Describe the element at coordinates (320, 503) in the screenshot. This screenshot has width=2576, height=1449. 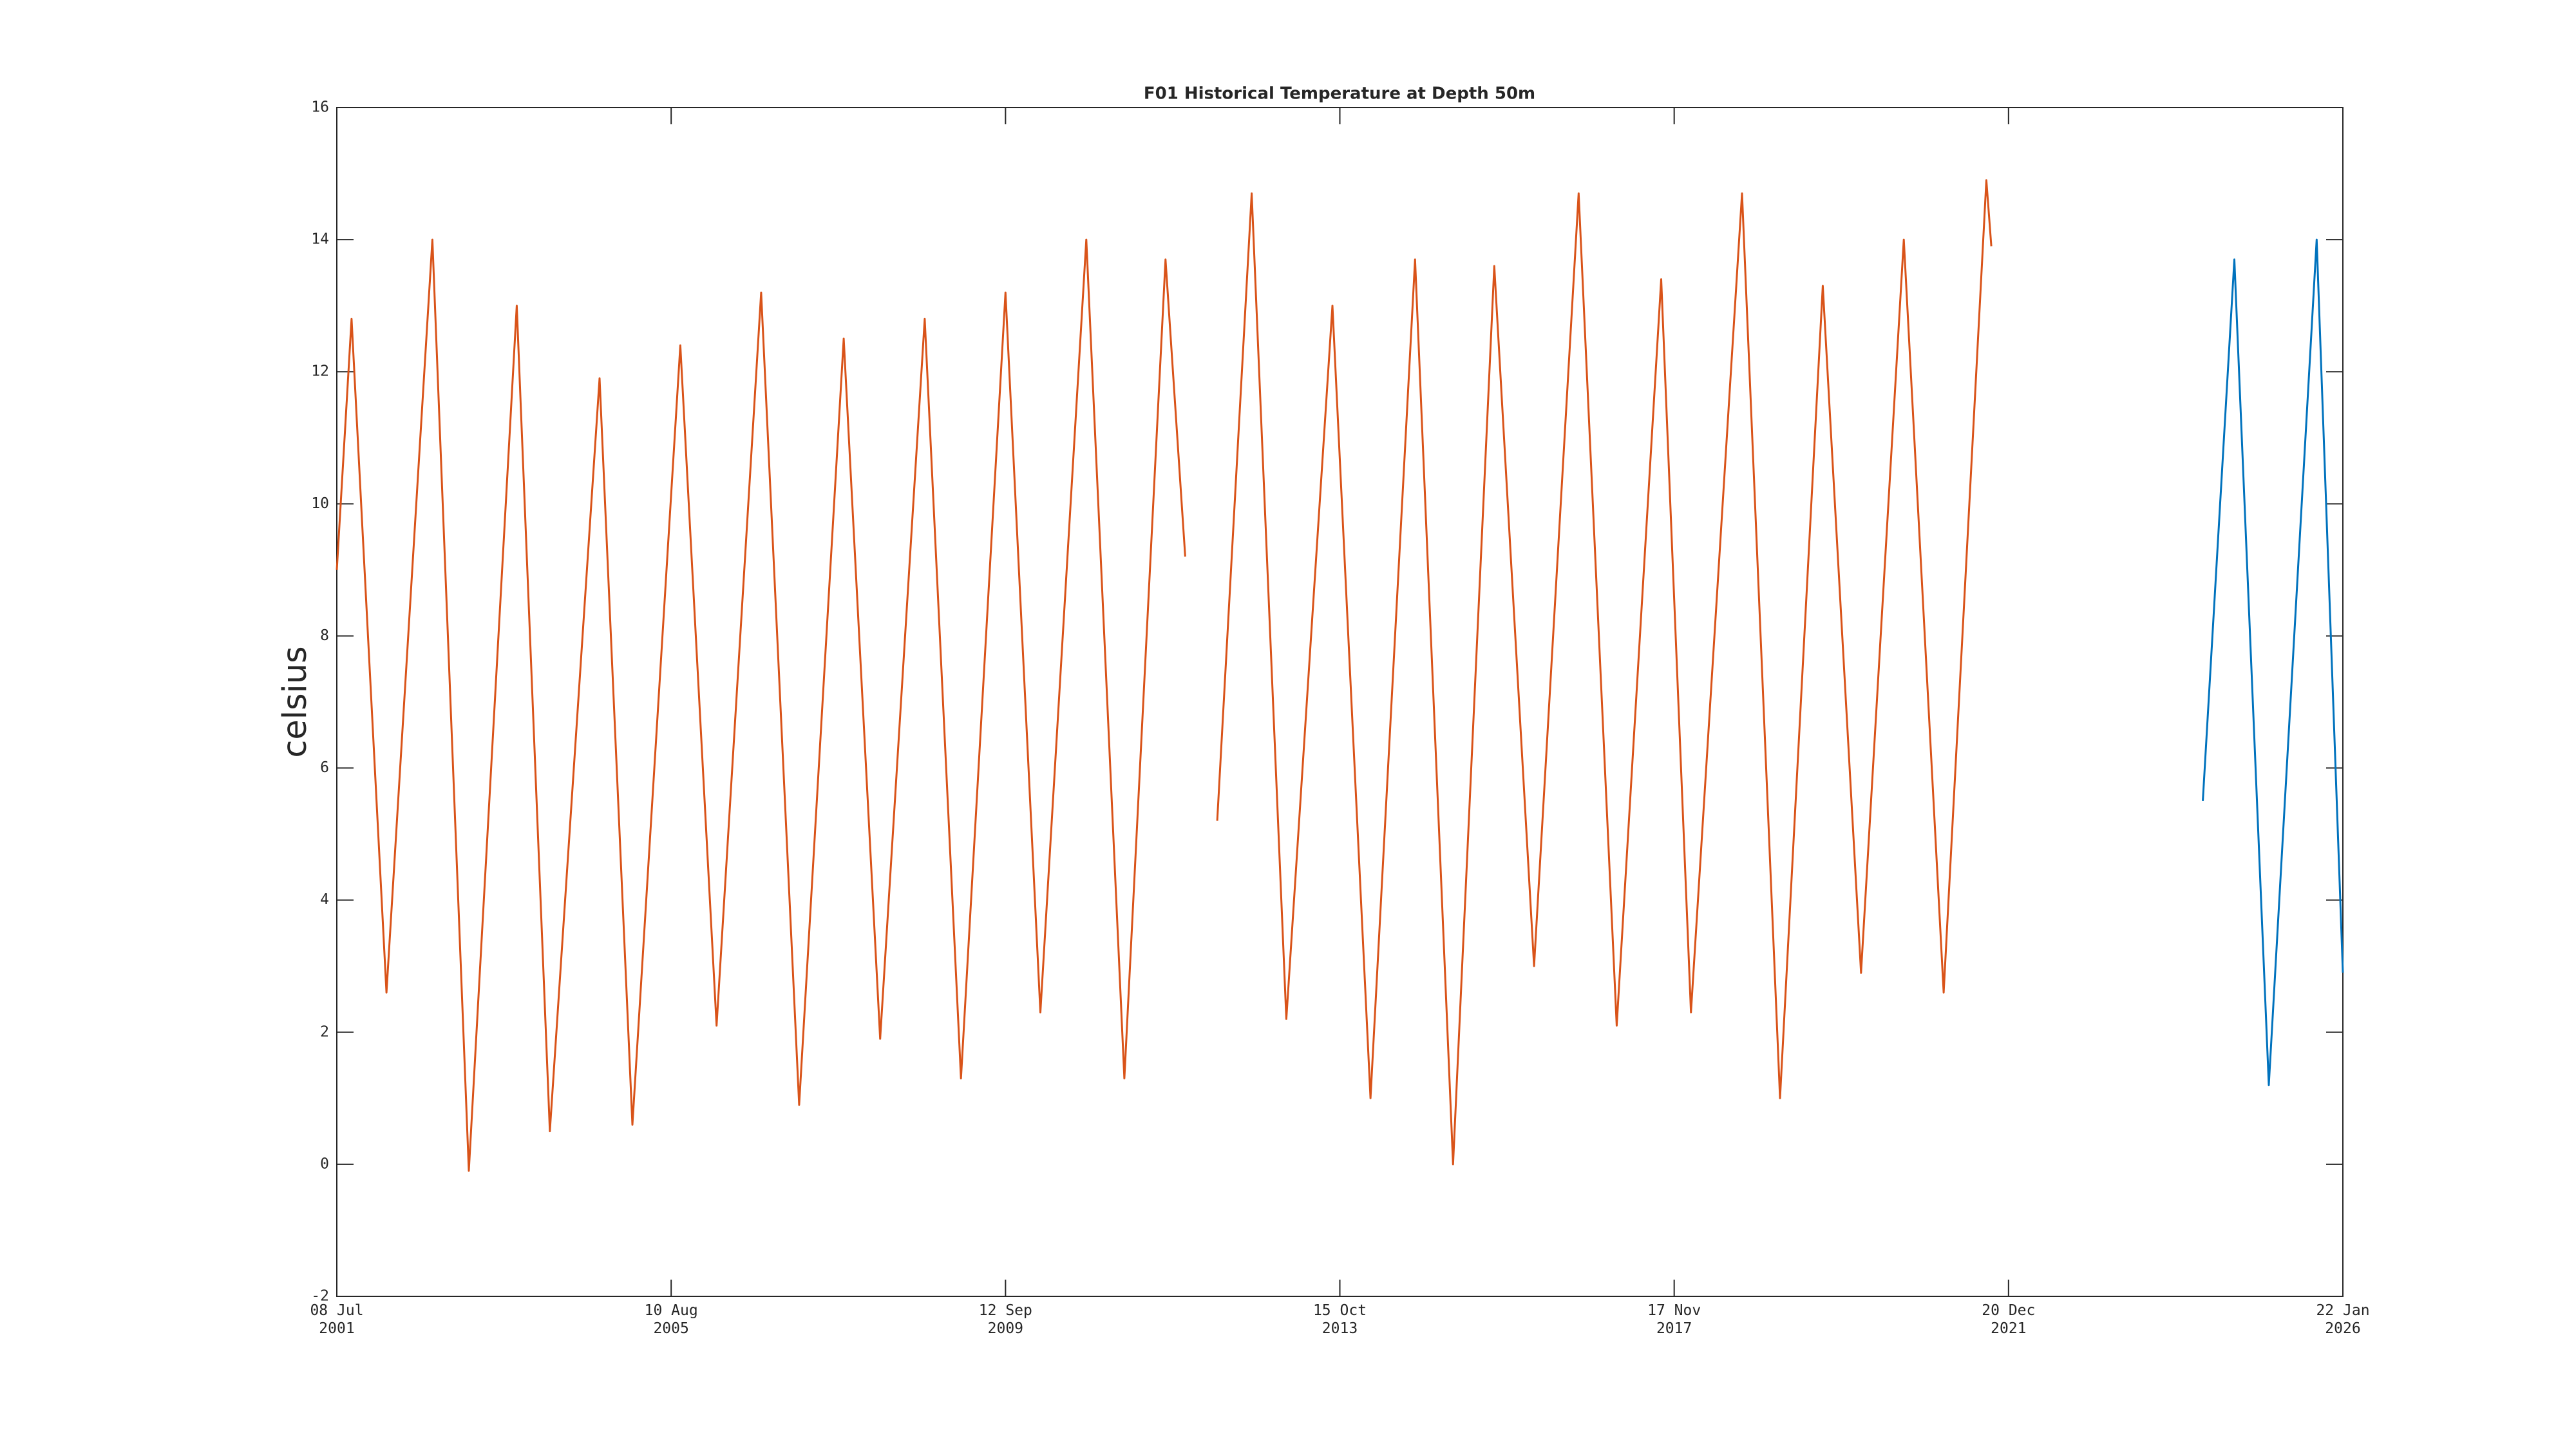
I see `y-tick-label: 10` at that location.